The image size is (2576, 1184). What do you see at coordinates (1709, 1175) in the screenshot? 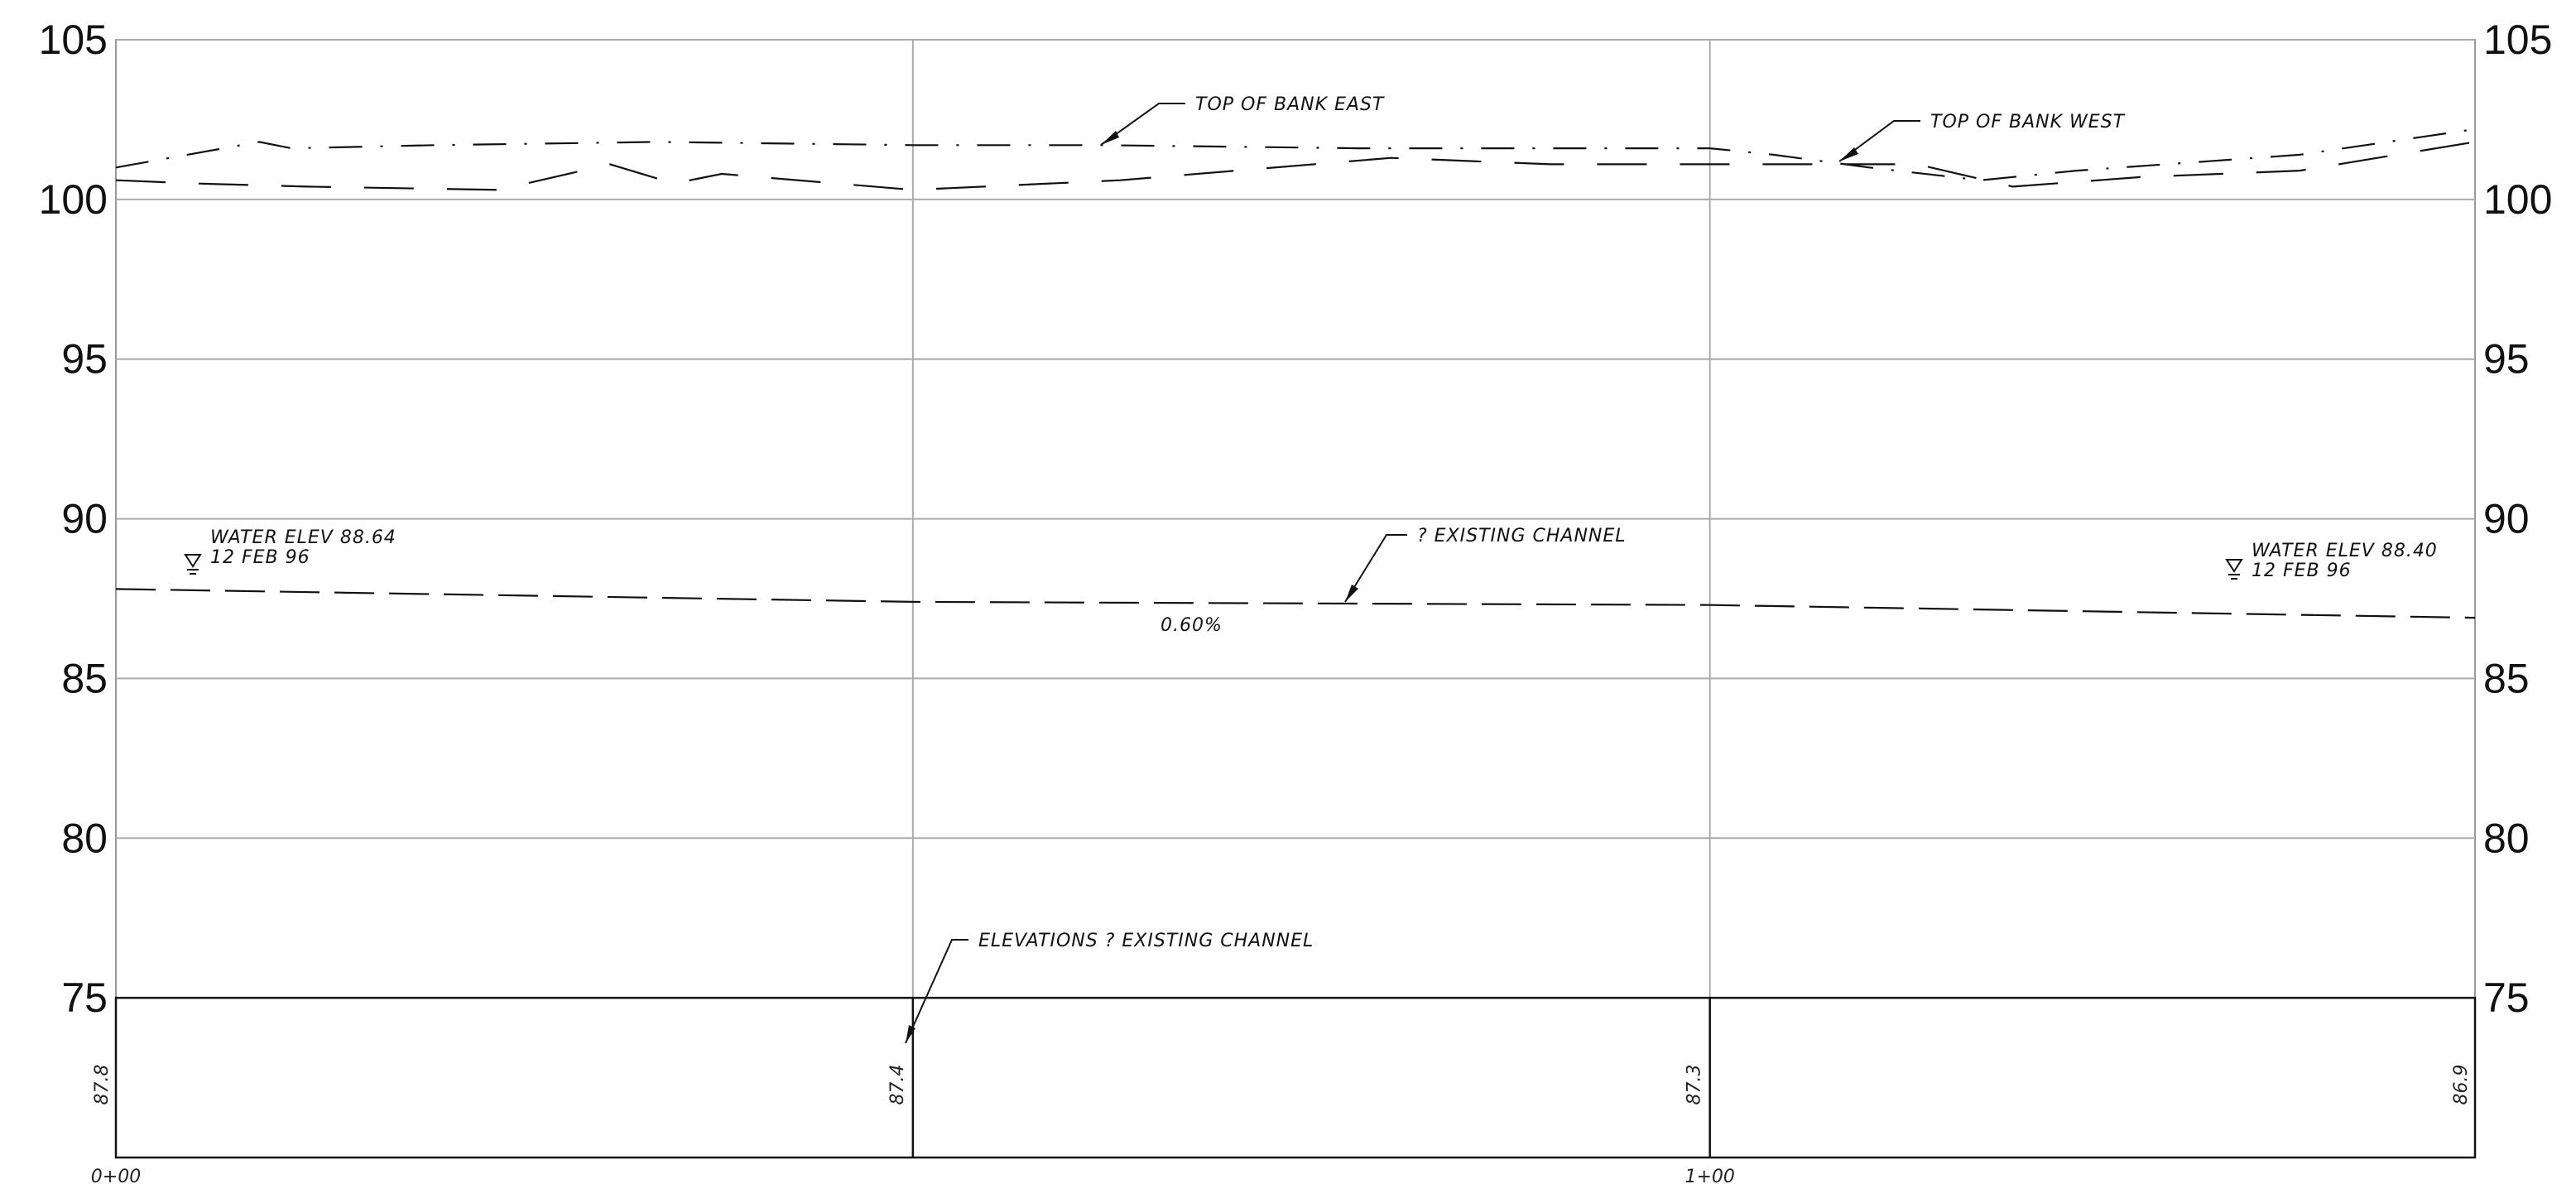
I see `station-label-1+00: 1+00` at bounding box center [1709, 1175].